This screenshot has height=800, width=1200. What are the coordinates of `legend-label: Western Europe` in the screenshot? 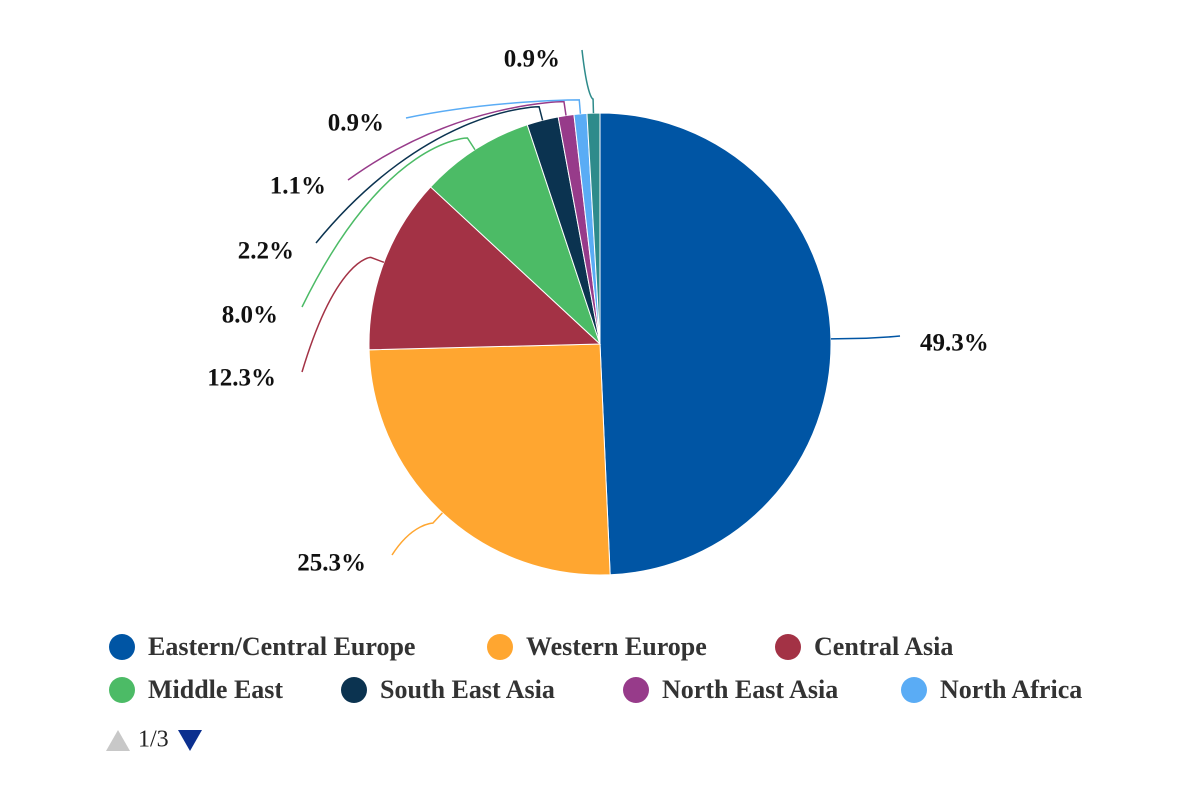 It's located at (616, 646).